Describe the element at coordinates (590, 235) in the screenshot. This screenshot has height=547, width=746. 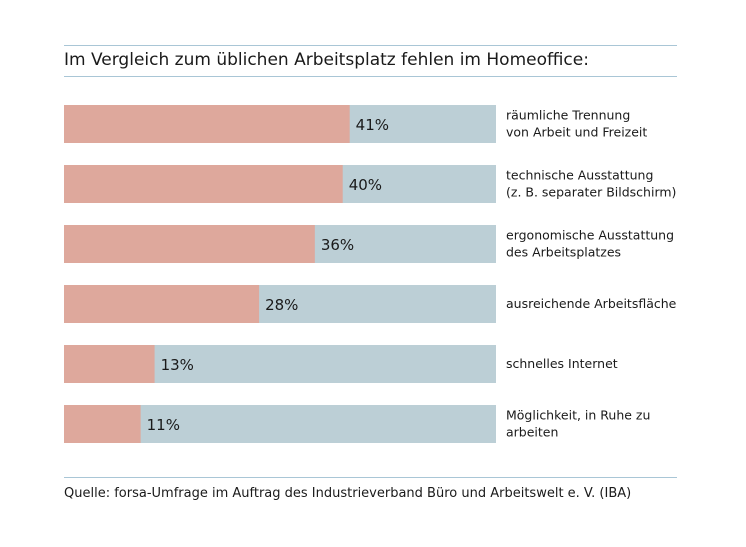
I see `category-label-3-line-1: ergonomische Ausstattung` at that location.